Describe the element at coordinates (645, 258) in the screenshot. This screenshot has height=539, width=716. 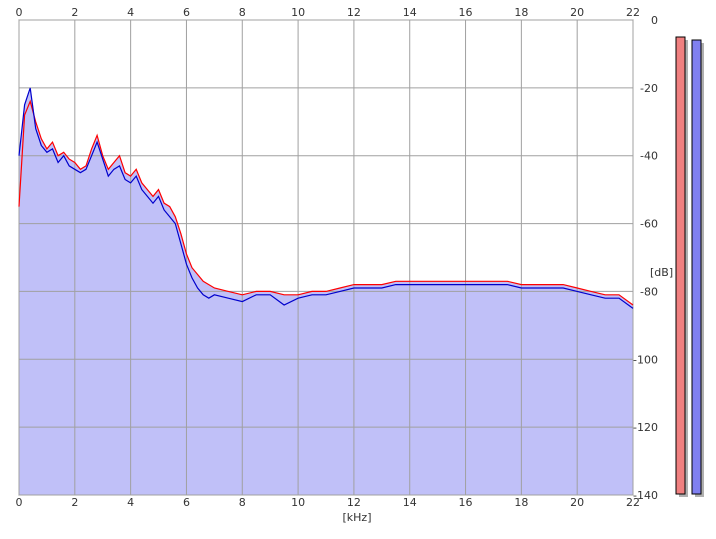
I see `y-axis-ticks: 0 -20 -40 -60 -80 -100 -120 -140` at that location.